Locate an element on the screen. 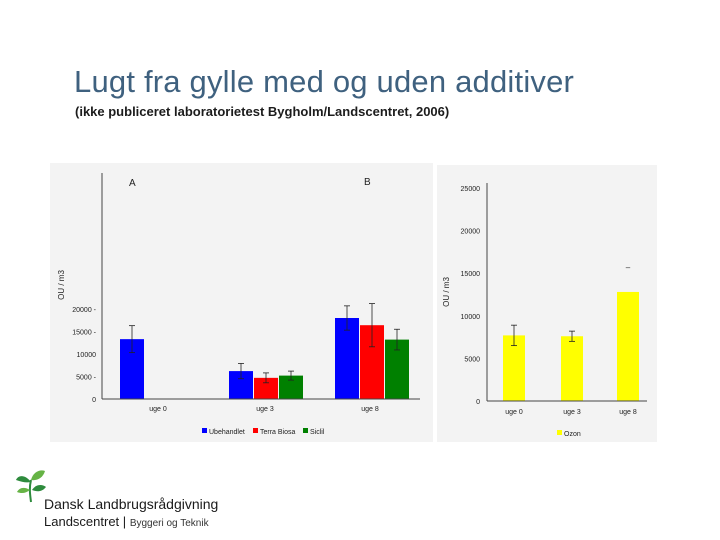 Image resolution: width=720 pixels, height=540 pixels. y-tick-label: 5000 is located at coordinates (472, 359).